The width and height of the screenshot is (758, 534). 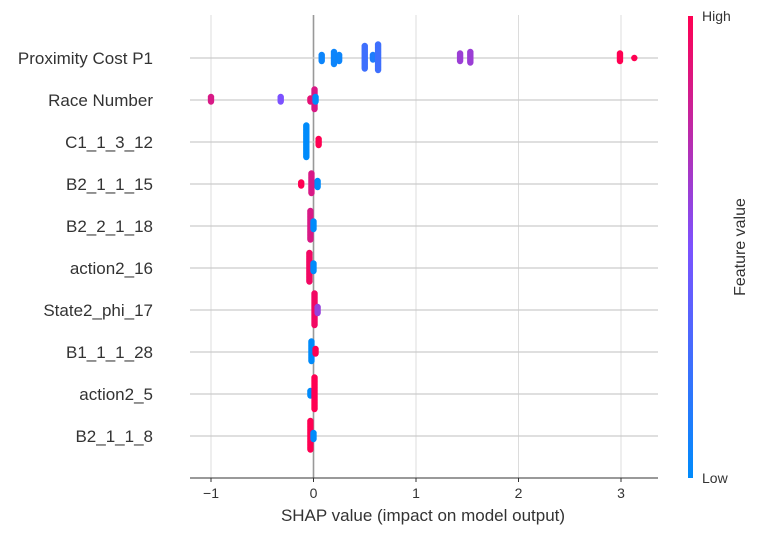 What do you see at coordinates (109, 142) in the screenshot?
I see `feature-label: C1_1_3_12` at bounding box center [109, 142].